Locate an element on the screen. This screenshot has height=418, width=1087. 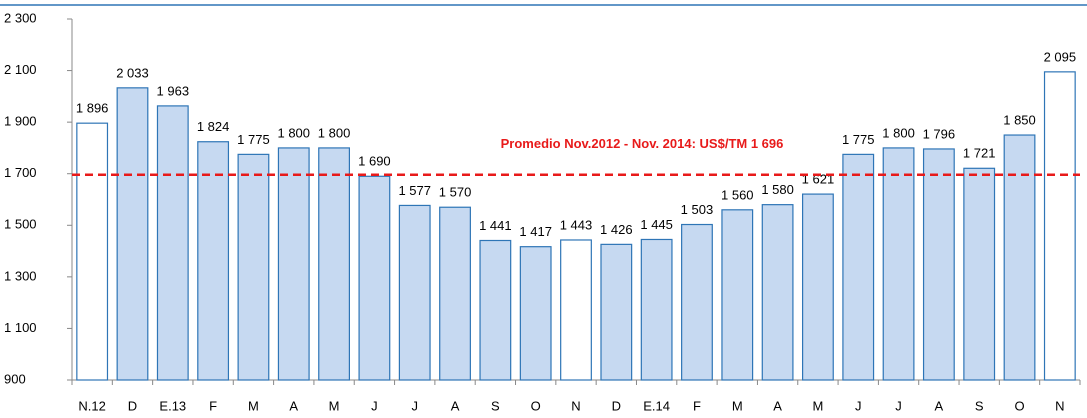
y-tick-label: 1 100 is located at coordinates (20, 327).